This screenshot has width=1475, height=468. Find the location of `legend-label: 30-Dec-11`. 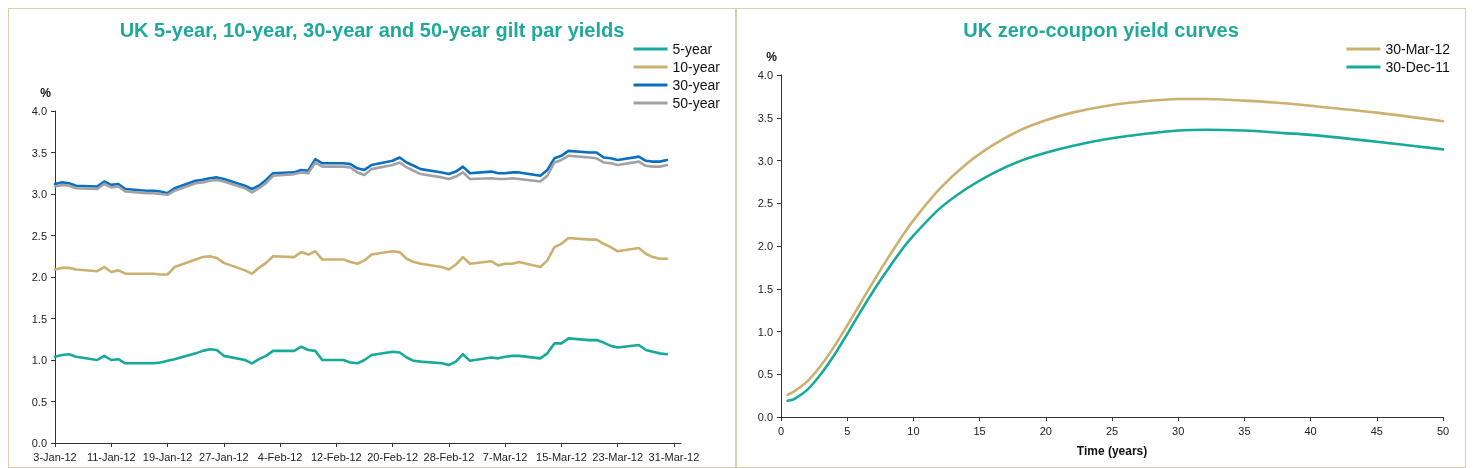

legend-label: 30-Dec-11 is located at coordinates (1417, 67).